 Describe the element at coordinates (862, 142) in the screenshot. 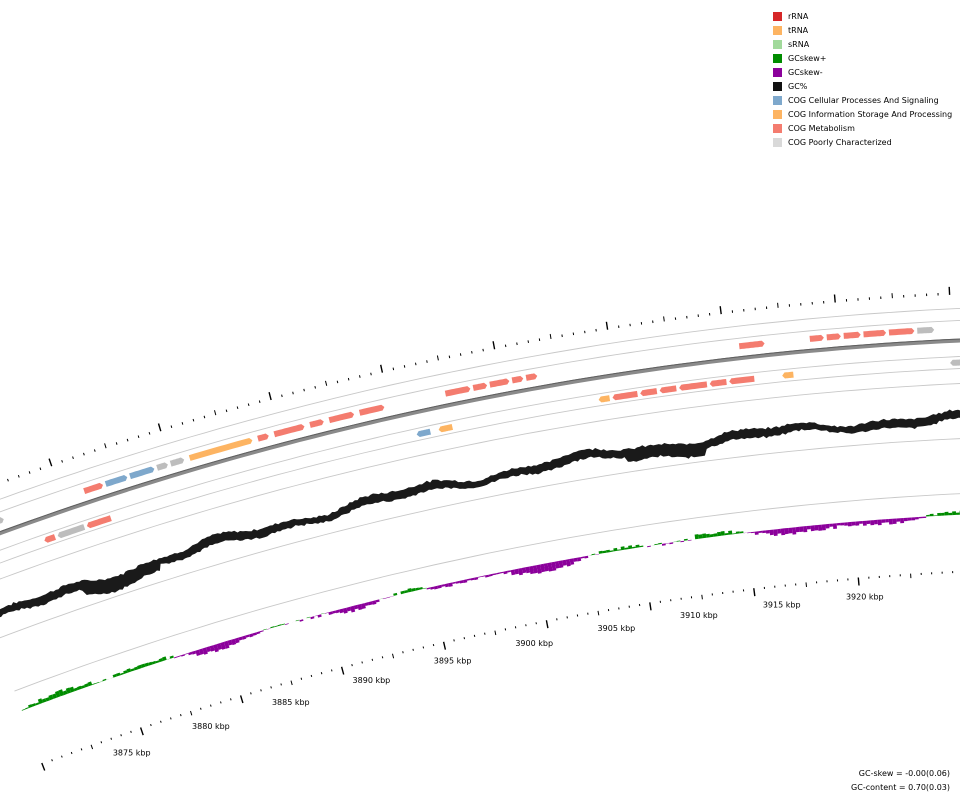

I see `legend-item: COG Poorly Characterized` at that location.